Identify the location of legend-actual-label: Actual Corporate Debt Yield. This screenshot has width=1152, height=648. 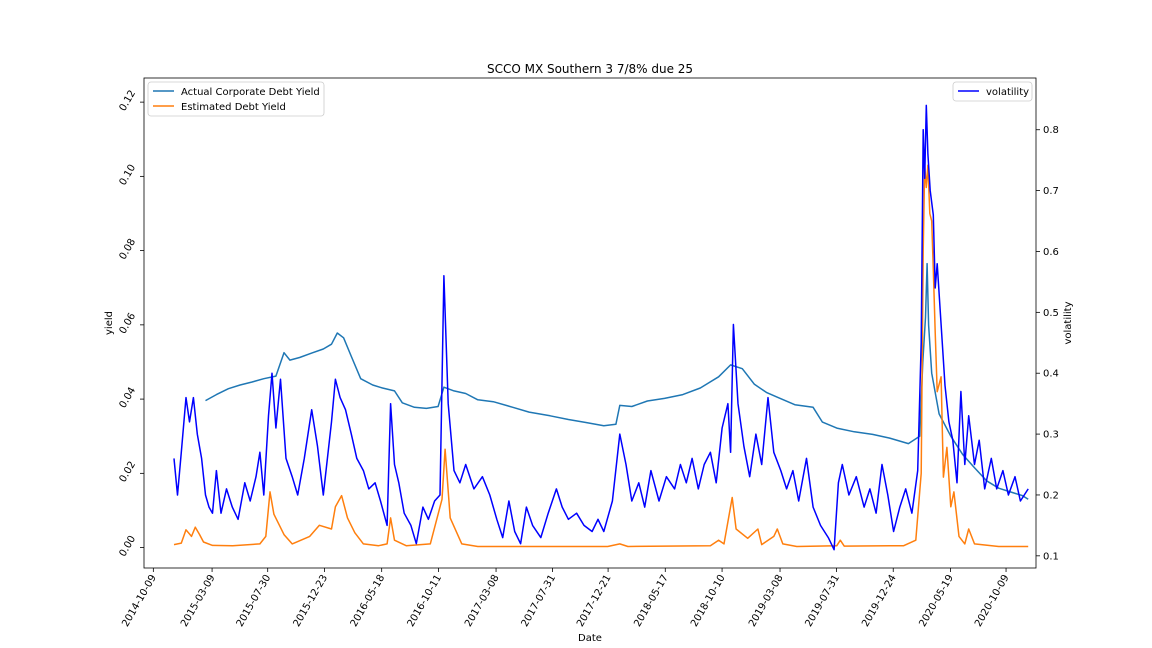
(250, 92).